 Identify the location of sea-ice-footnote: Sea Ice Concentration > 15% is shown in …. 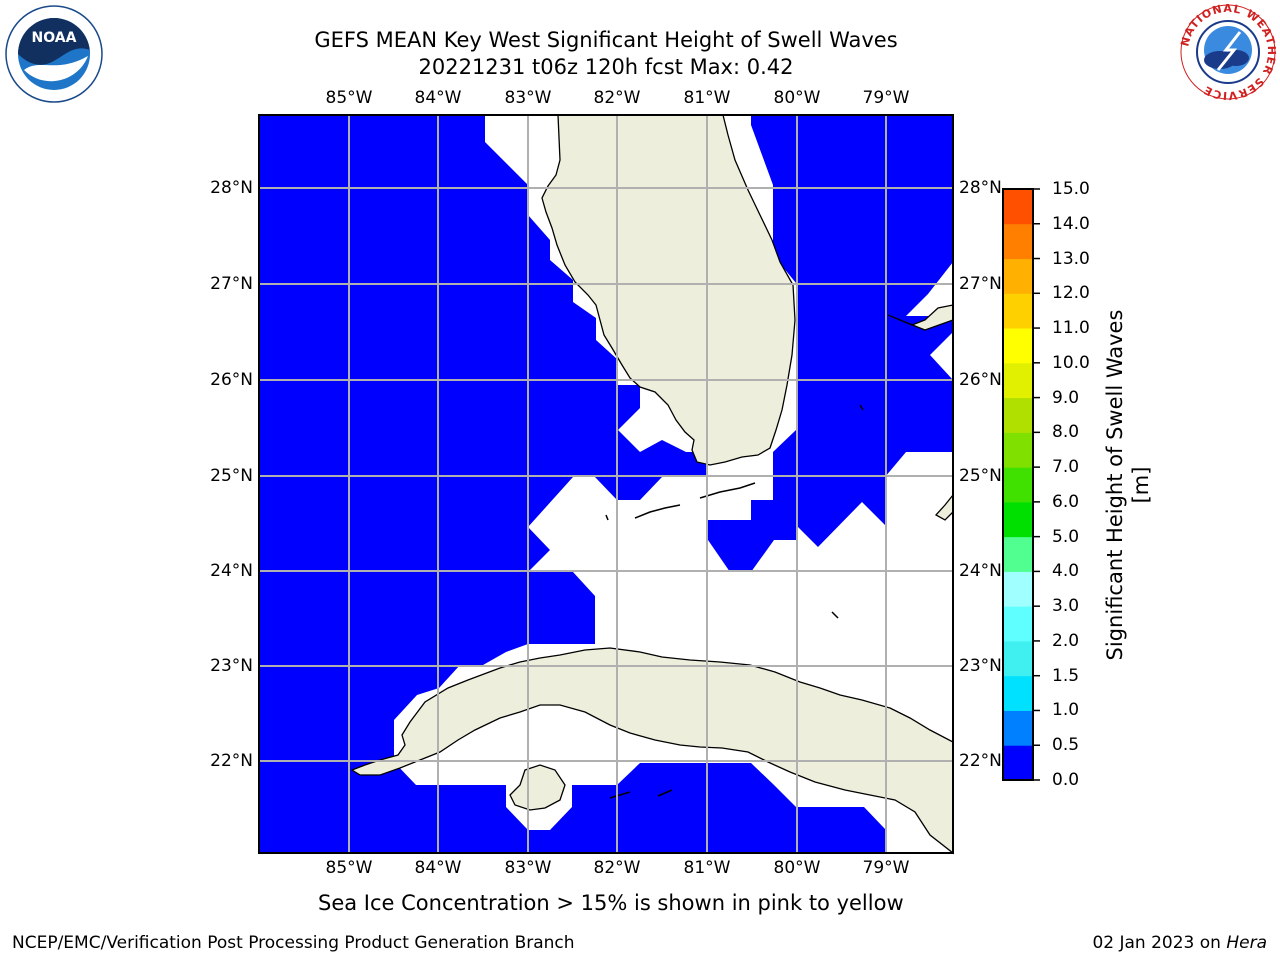
(611, 903).